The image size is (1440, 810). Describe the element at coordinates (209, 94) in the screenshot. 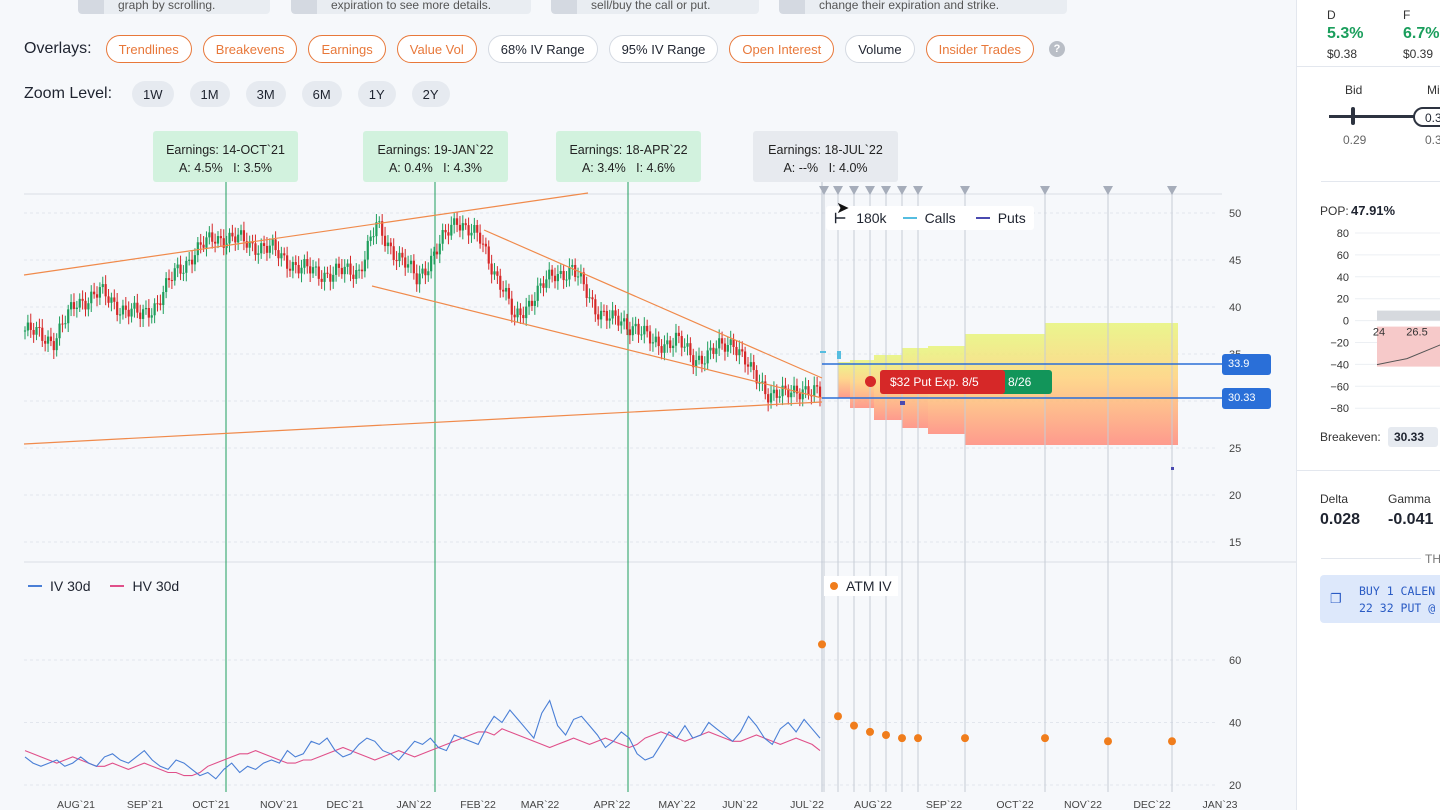

I see `zoom-1m-button: 1M` at that location.